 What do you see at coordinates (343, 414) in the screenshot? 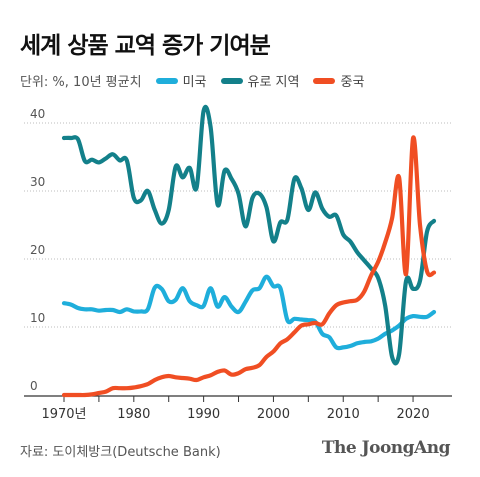
I see `x-tick-label: 2010` at bounding box center [343, 414].